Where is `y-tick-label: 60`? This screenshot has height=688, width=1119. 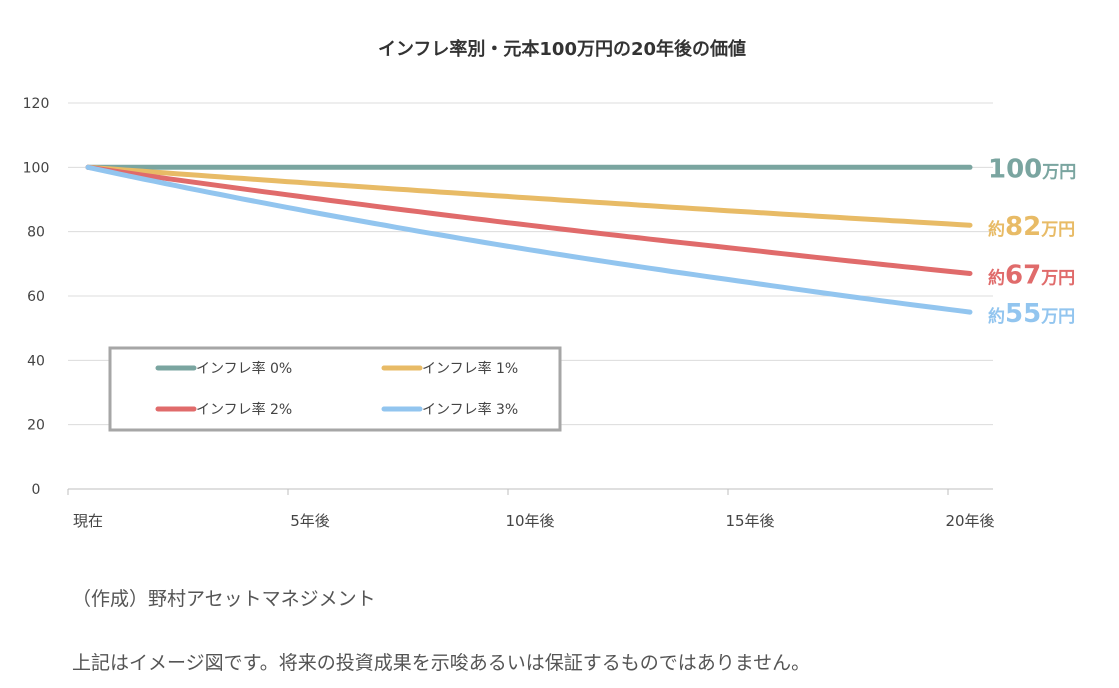
y-tick-label: 60 is located at coordinates (36, 297).